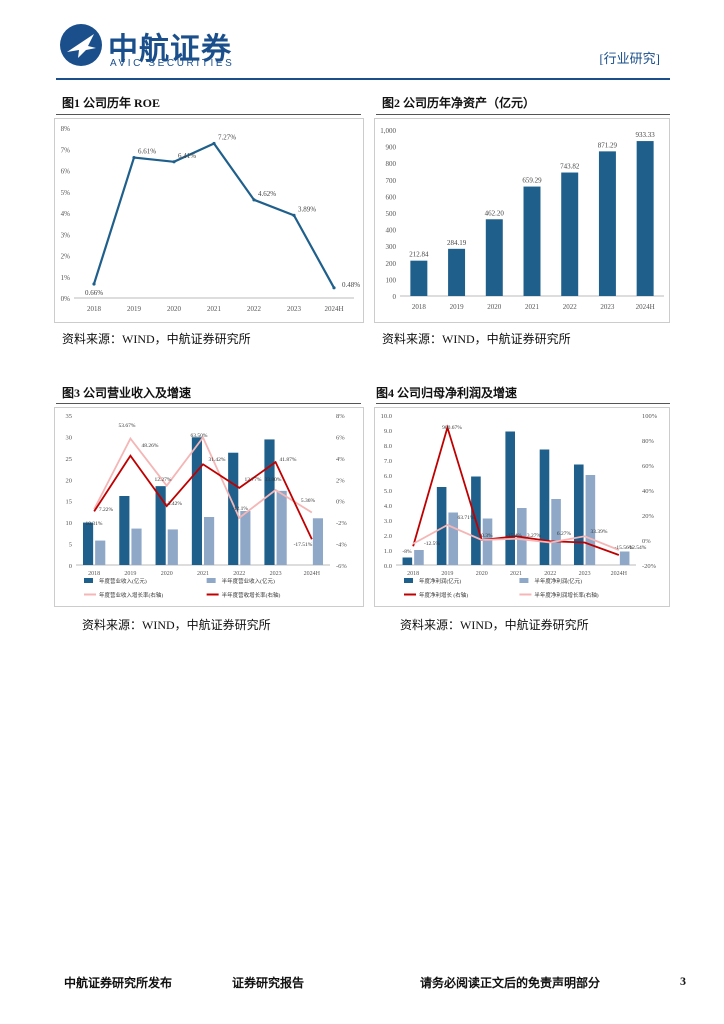 This screenshot has width=724, height=1024. I want to click on y-left-tick-label: 0, so click(70, 566).